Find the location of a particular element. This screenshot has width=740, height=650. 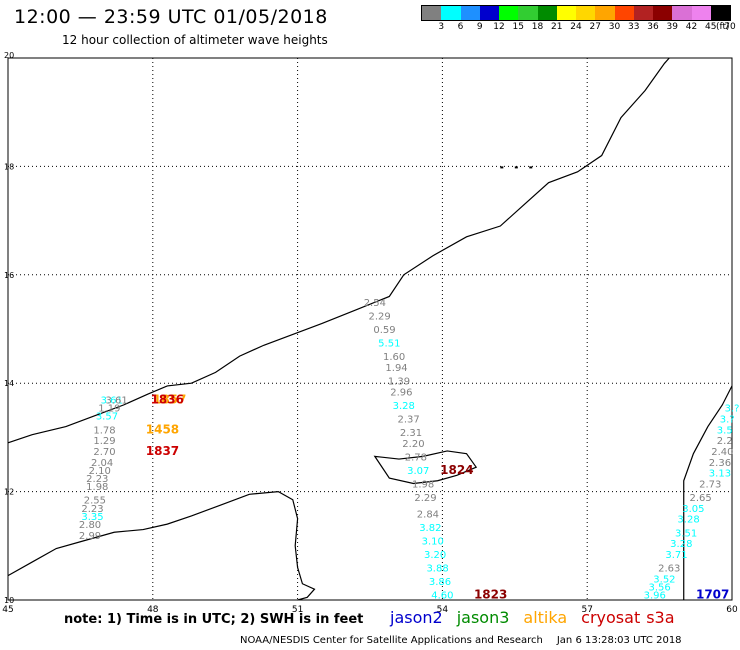

island is located at coordinates (425, 467).